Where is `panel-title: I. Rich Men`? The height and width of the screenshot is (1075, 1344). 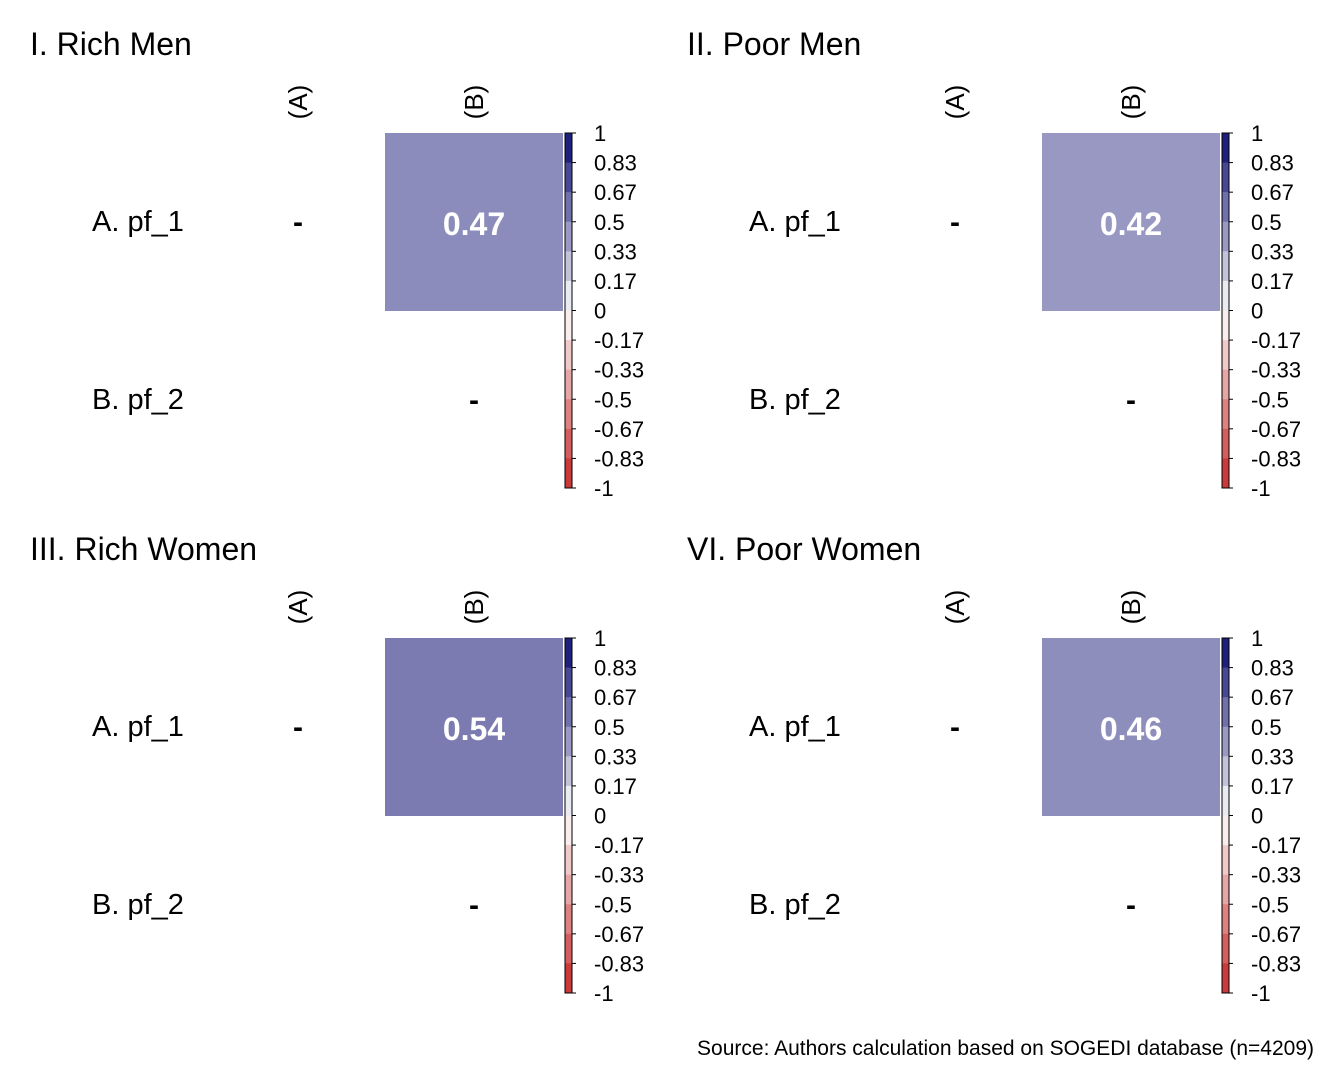
panel-title: I. Rich Men is located at coordinates (111, 44).